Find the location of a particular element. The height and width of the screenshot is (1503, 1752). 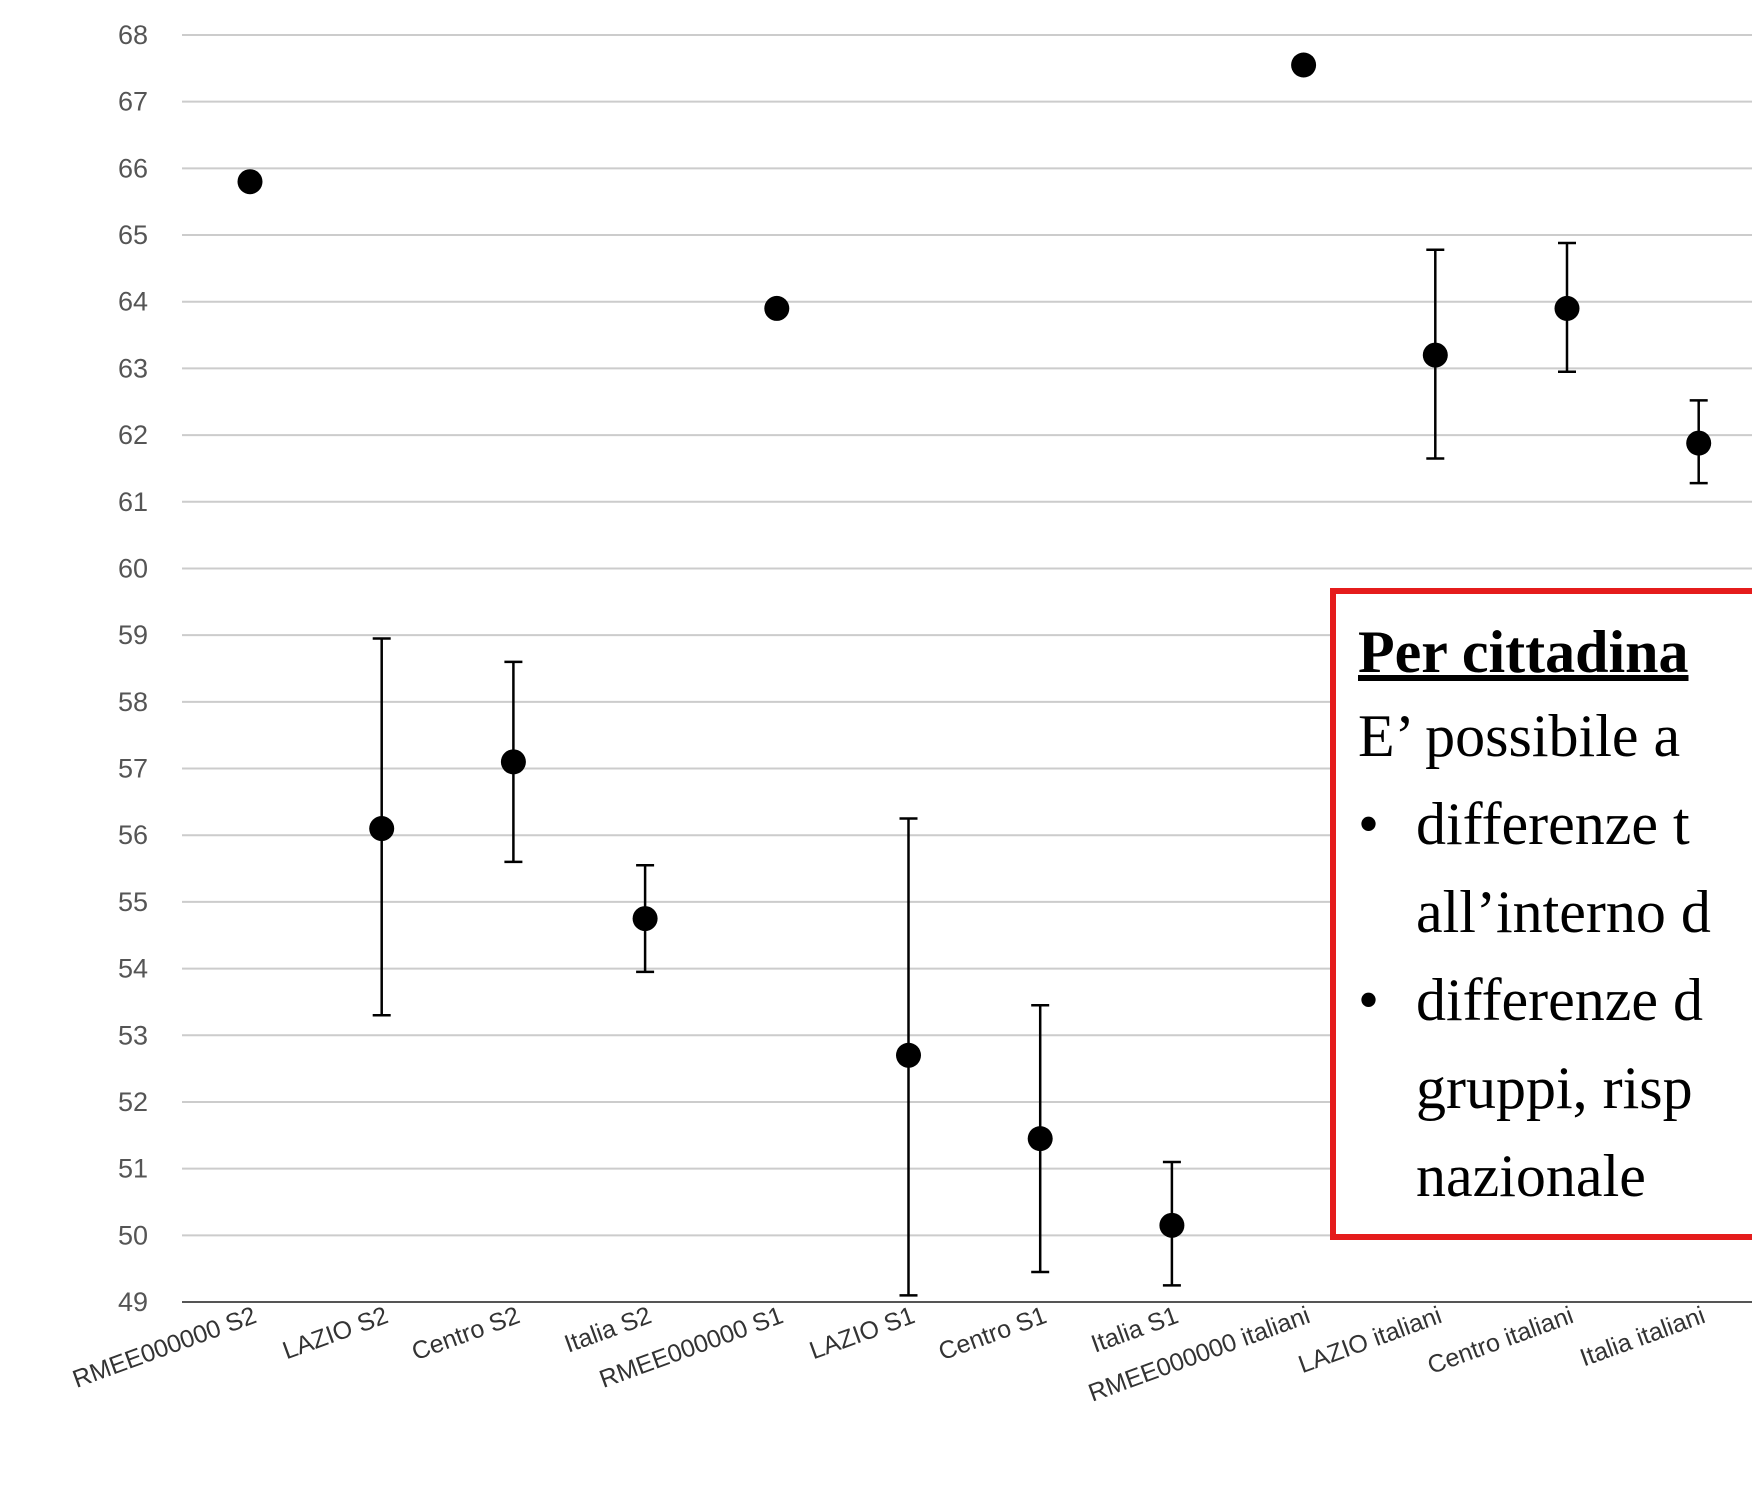

y-tick-label: 53 is located at coordinates (133, 1035).